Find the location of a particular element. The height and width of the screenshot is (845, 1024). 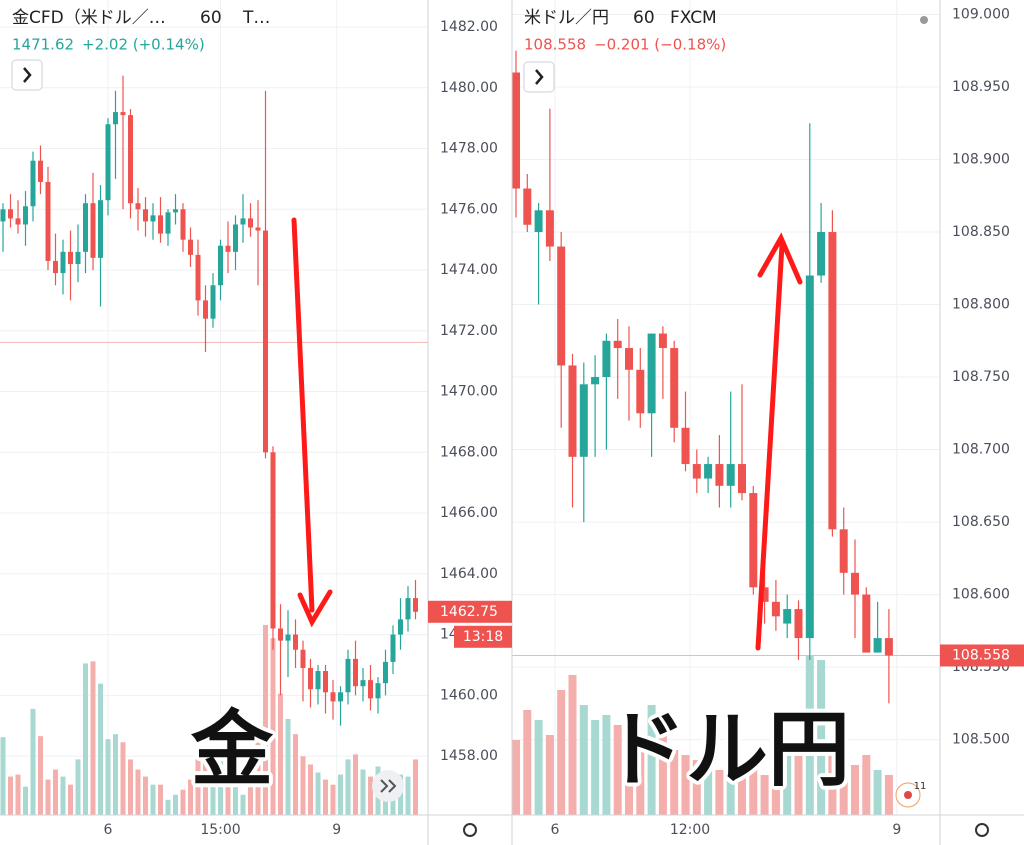

big-annotation: 金 is located at coordinates (232, 749).